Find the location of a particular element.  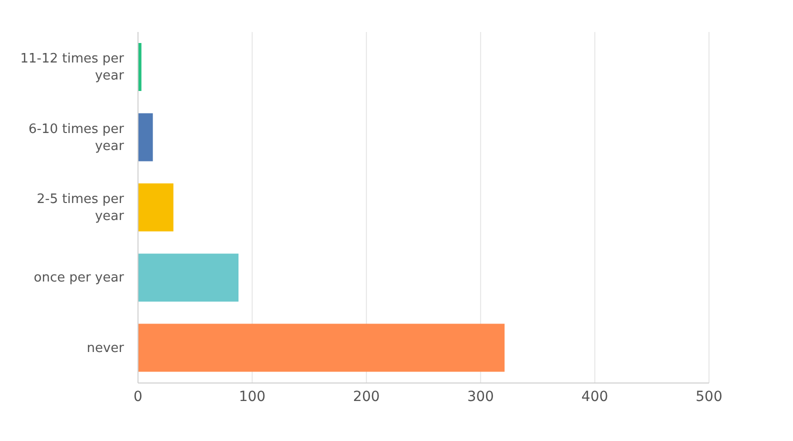

x-tick-label: 100 is located at coordinates (252, 396).